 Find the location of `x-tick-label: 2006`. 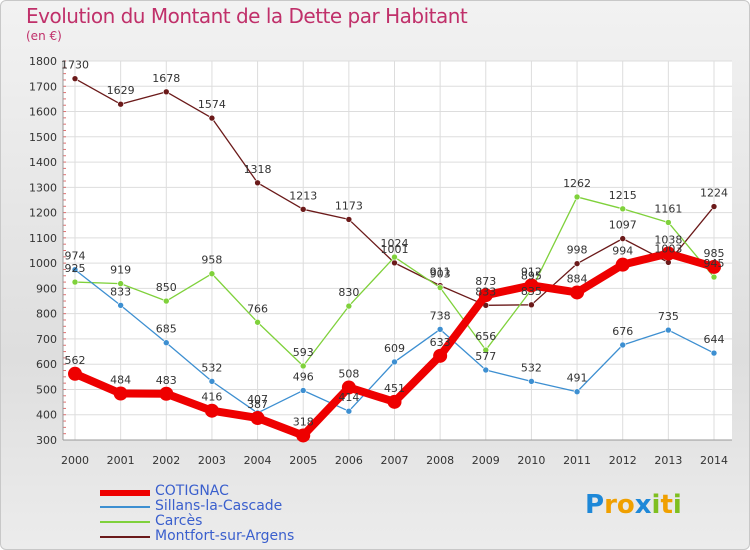

x-tick-label: 2006 is located at coordinates (349, 460).